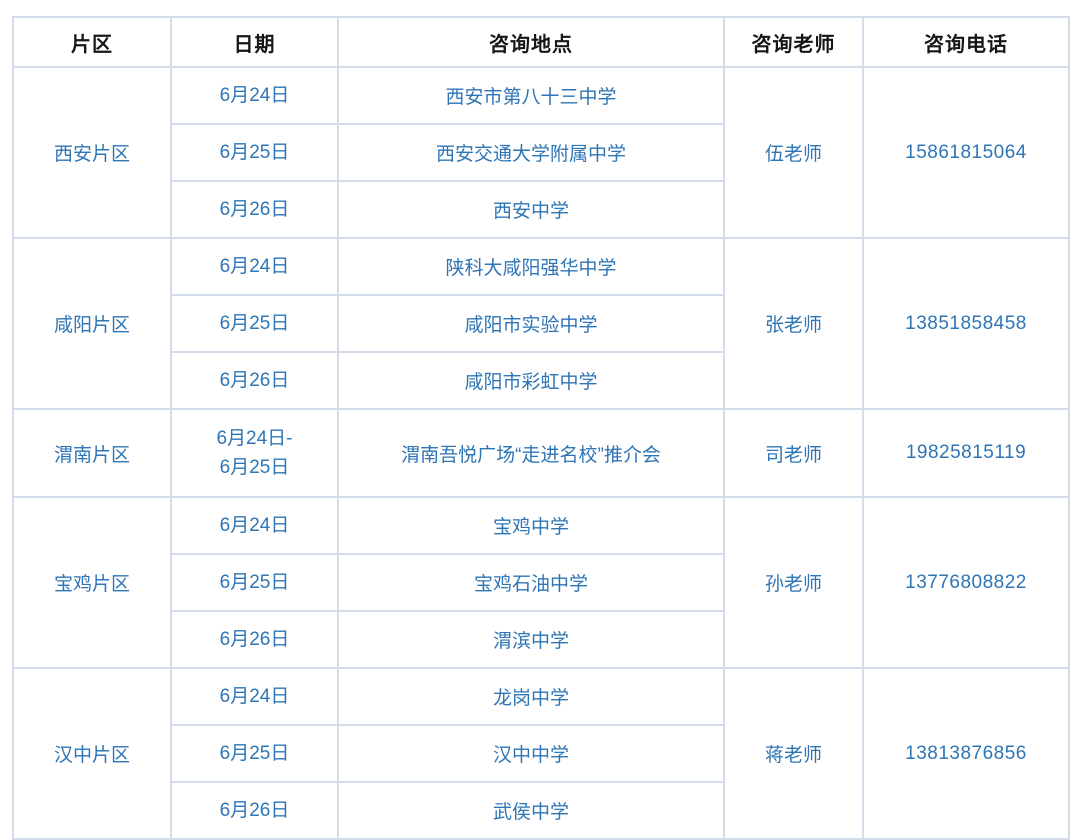  I want to click on location-cell: 西安中学, so click(531, 209).